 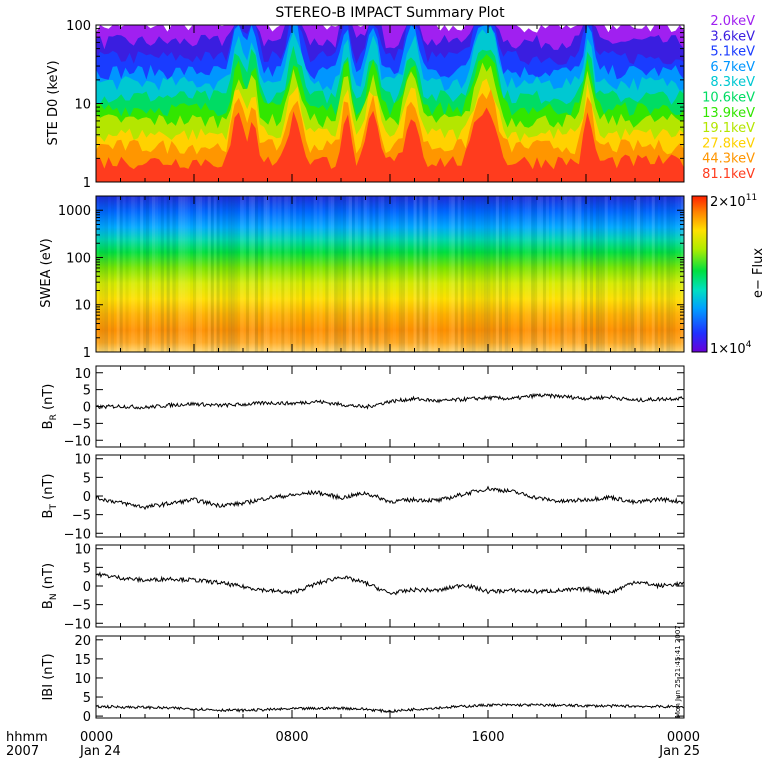 I want to click on time-tick-label: 0000, so click(x=96, y=737).